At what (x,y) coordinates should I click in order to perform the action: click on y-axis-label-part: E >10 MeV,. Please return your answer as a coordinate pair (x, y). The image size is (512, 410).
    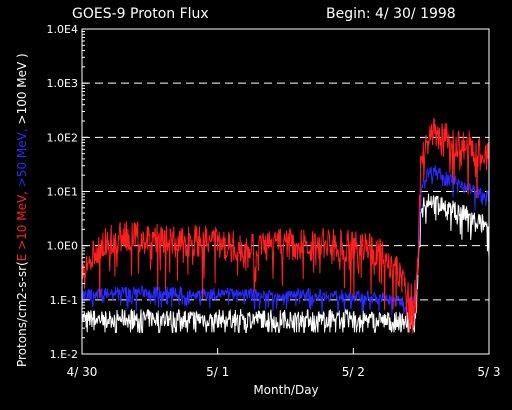
    Looking at the image, I should click on (22, 224).